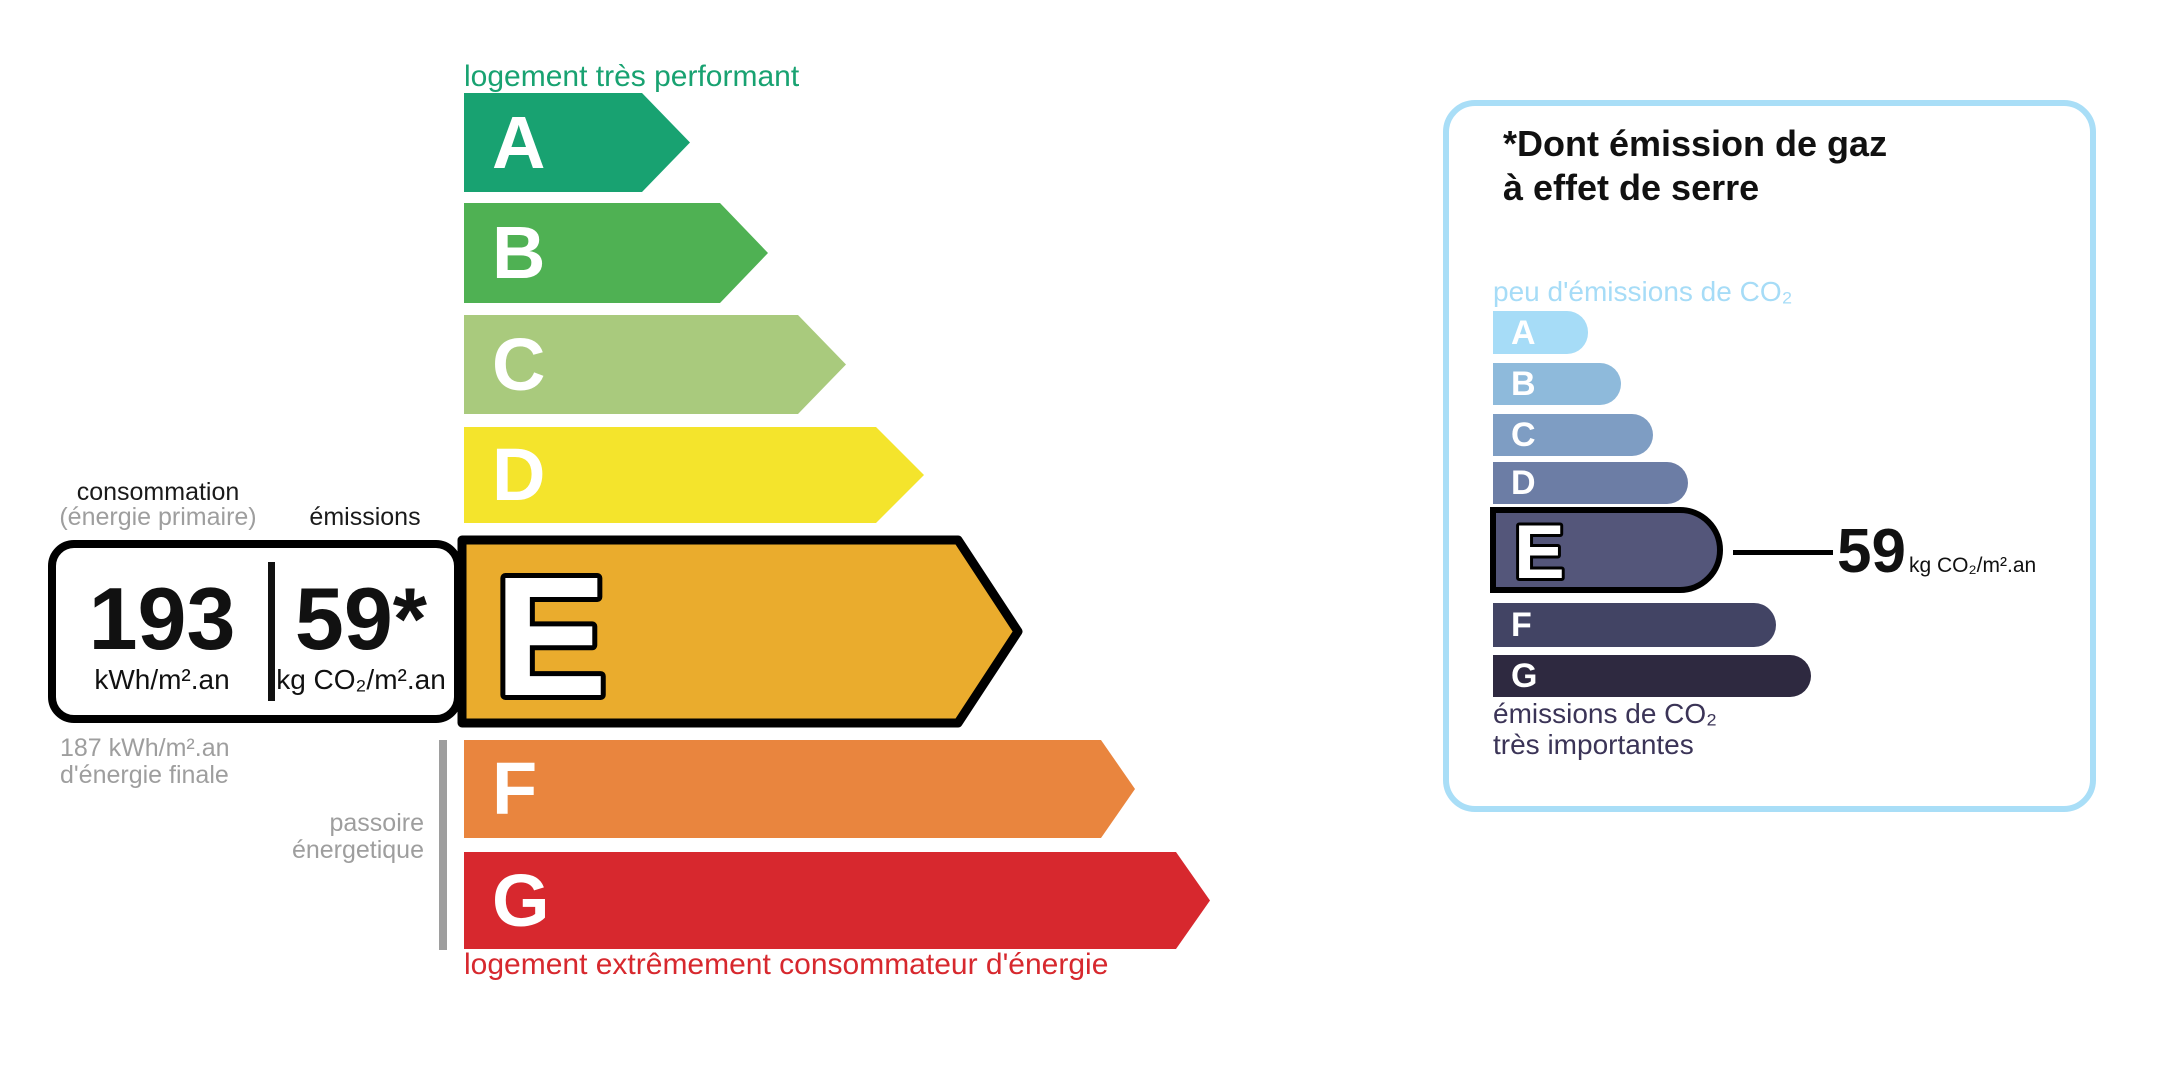  I want to click on co2-grade-b-letter: B, so click(1523, 384).